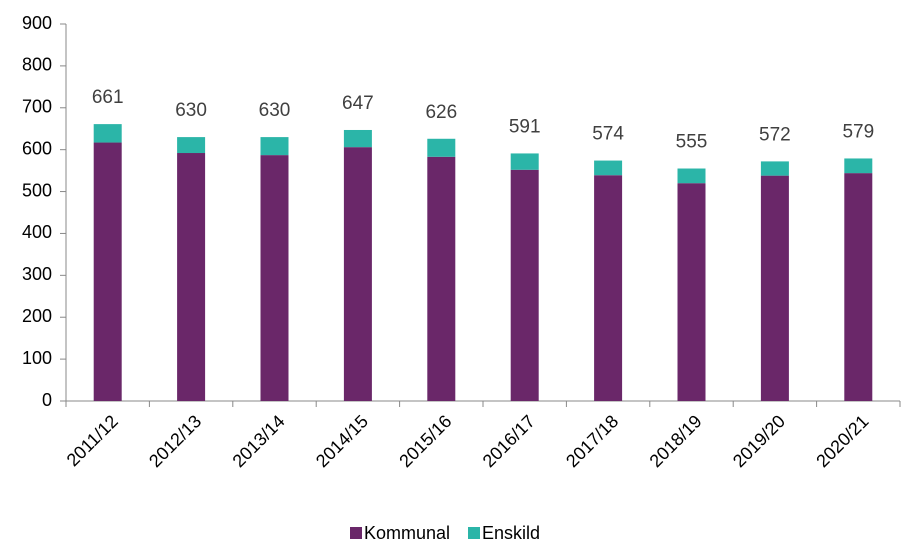 The width and height of the screenshot is (912, 545). I want to click on x-tick-label: 2013/14, so click(259, 441).